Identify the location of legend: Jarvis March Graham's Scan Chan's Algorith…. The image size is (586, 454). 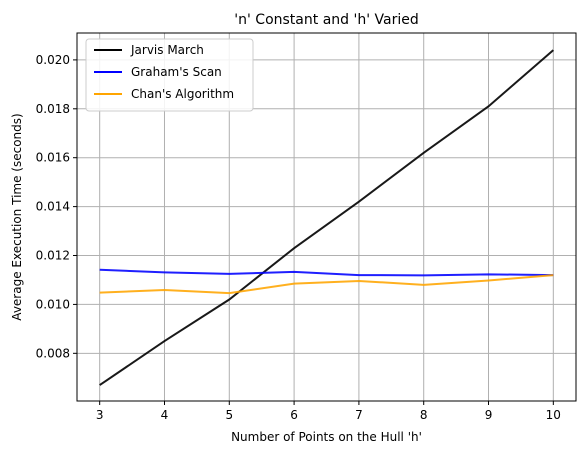
(169, 75).